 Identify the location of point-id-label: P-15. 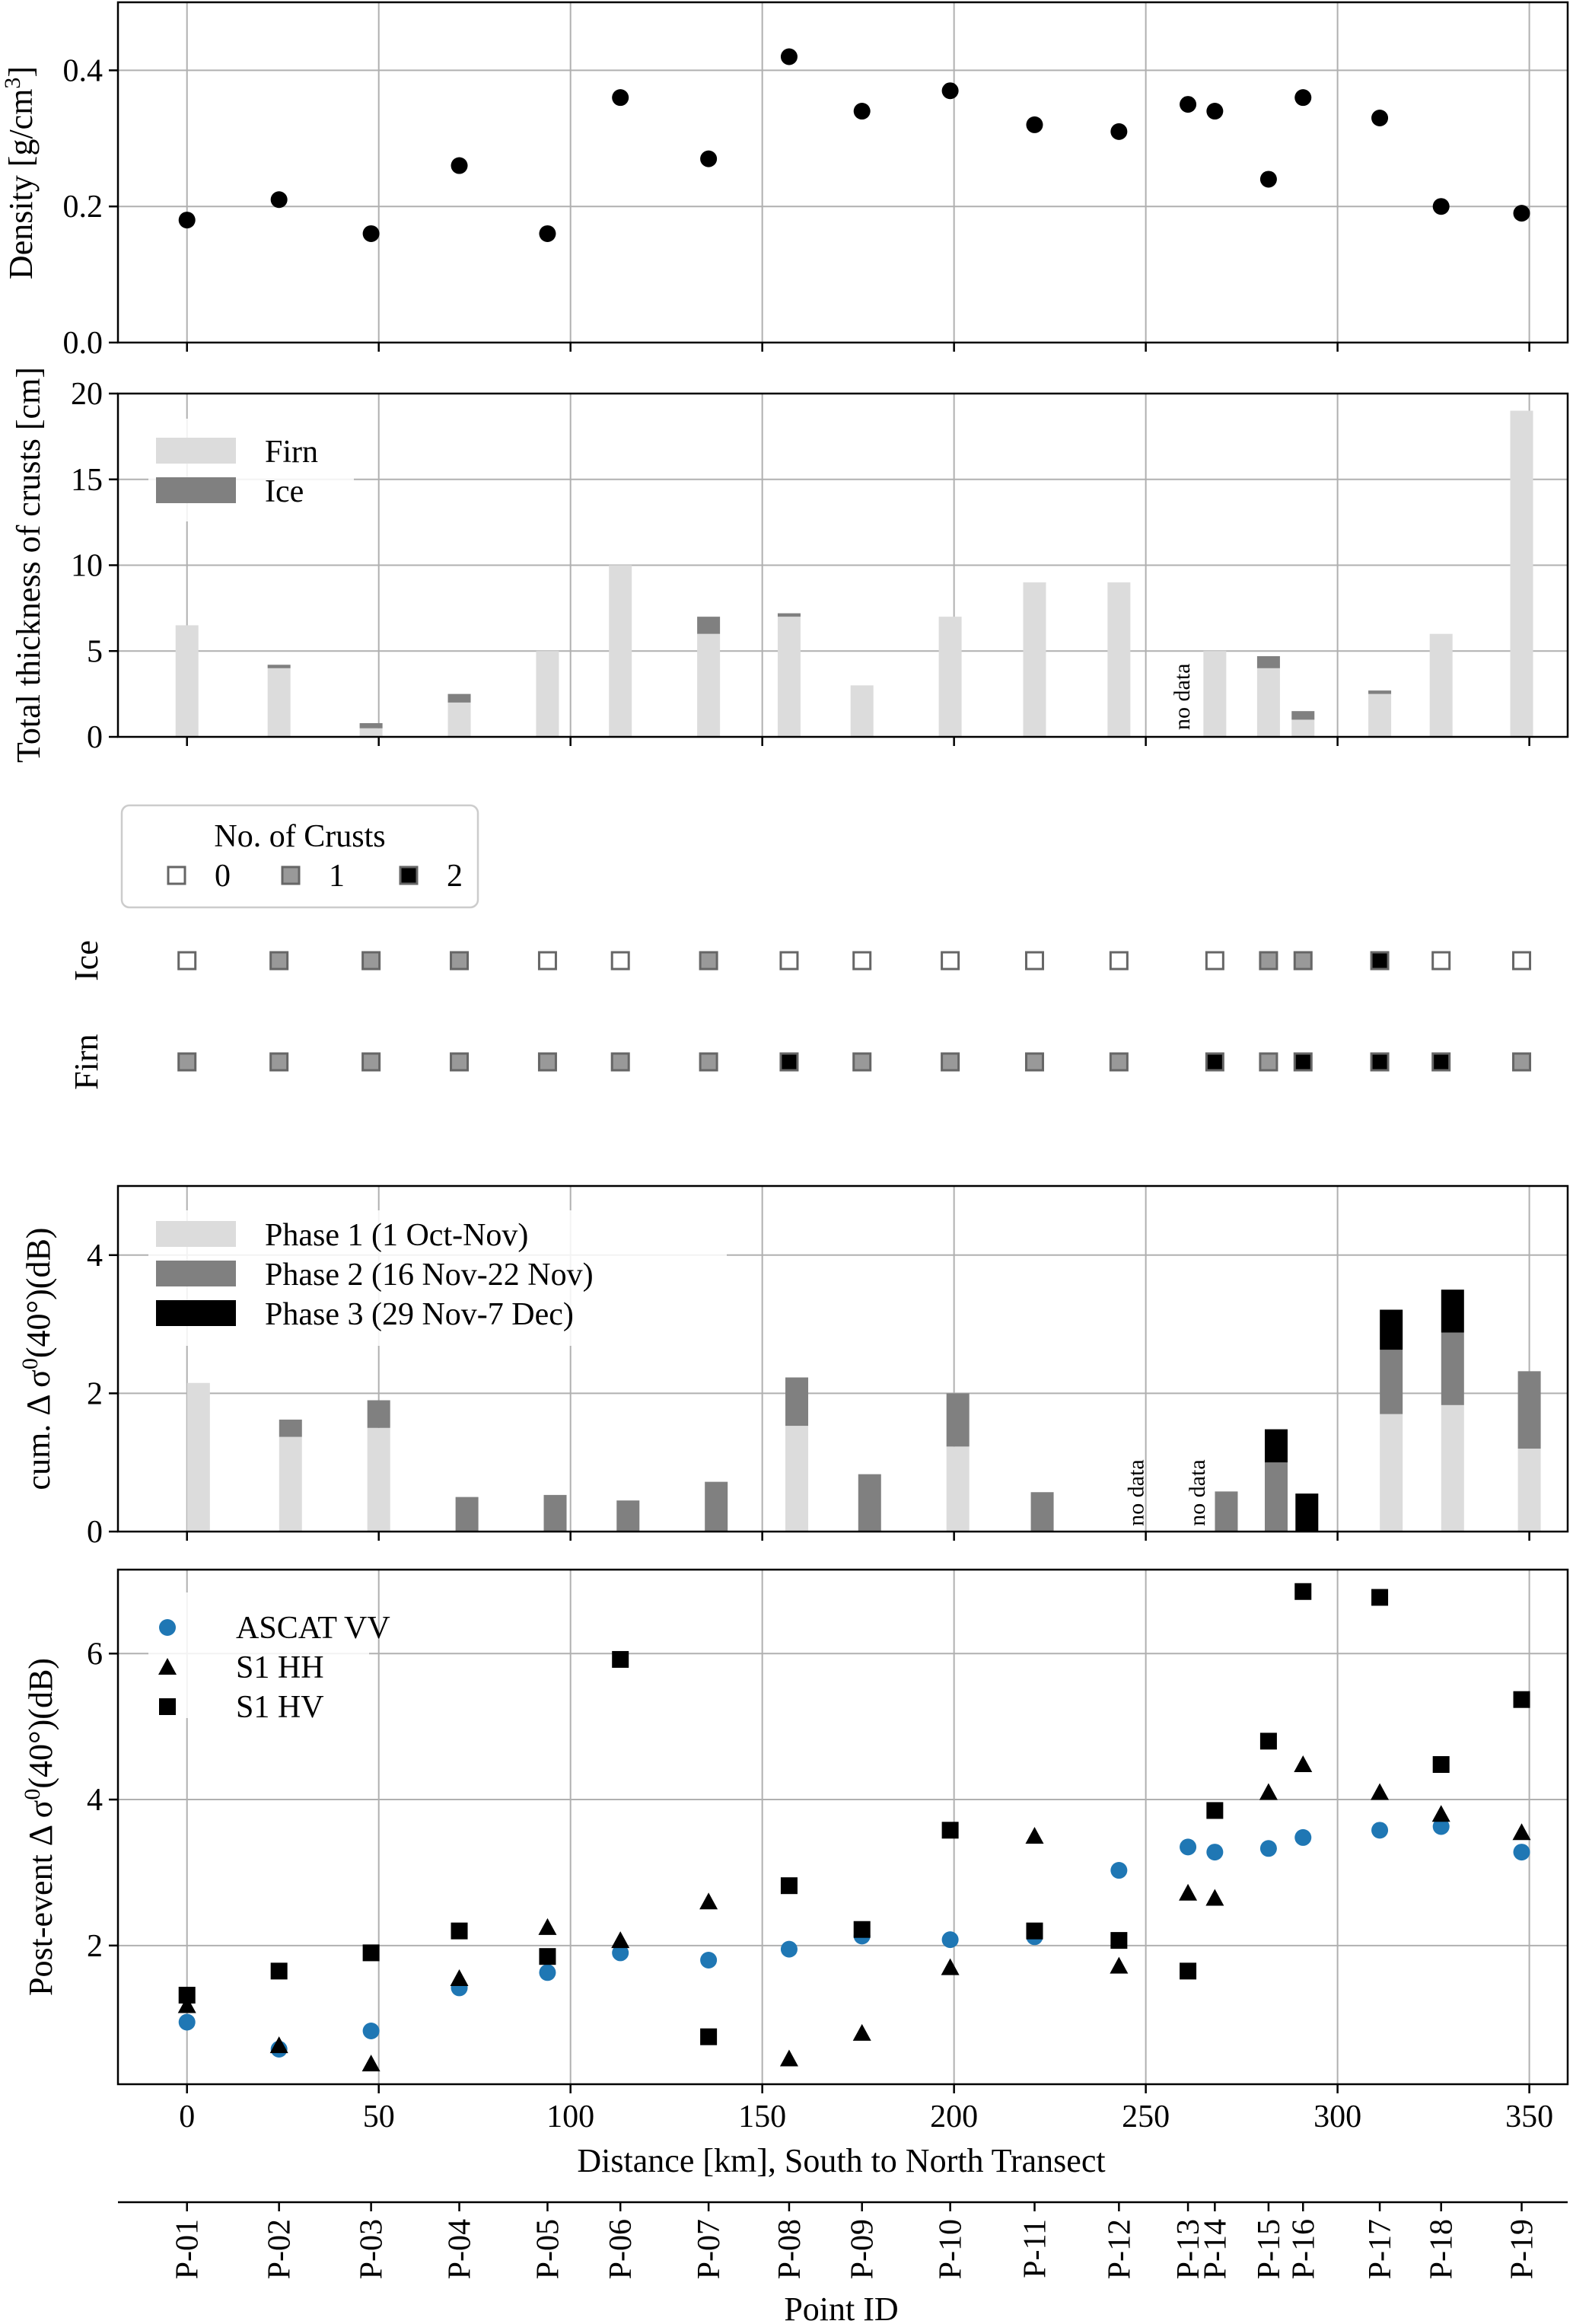
(1270, 2249).